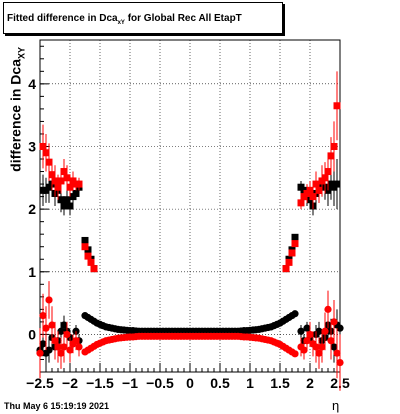 This screenshot has height=414, width=400. I want to click on y-tick-label: 2, so click(32, 209).